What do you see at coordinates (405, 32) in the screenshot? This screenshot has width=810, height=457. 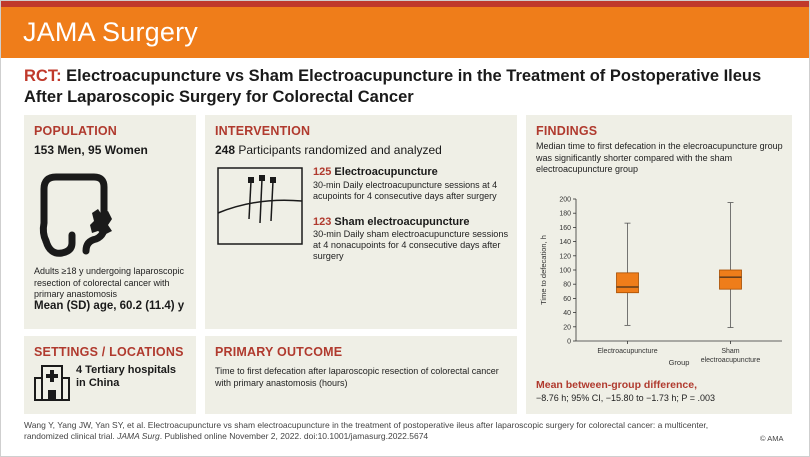 I see `journal-banner: JAMA Surgery` at bounding box center [405, 32].